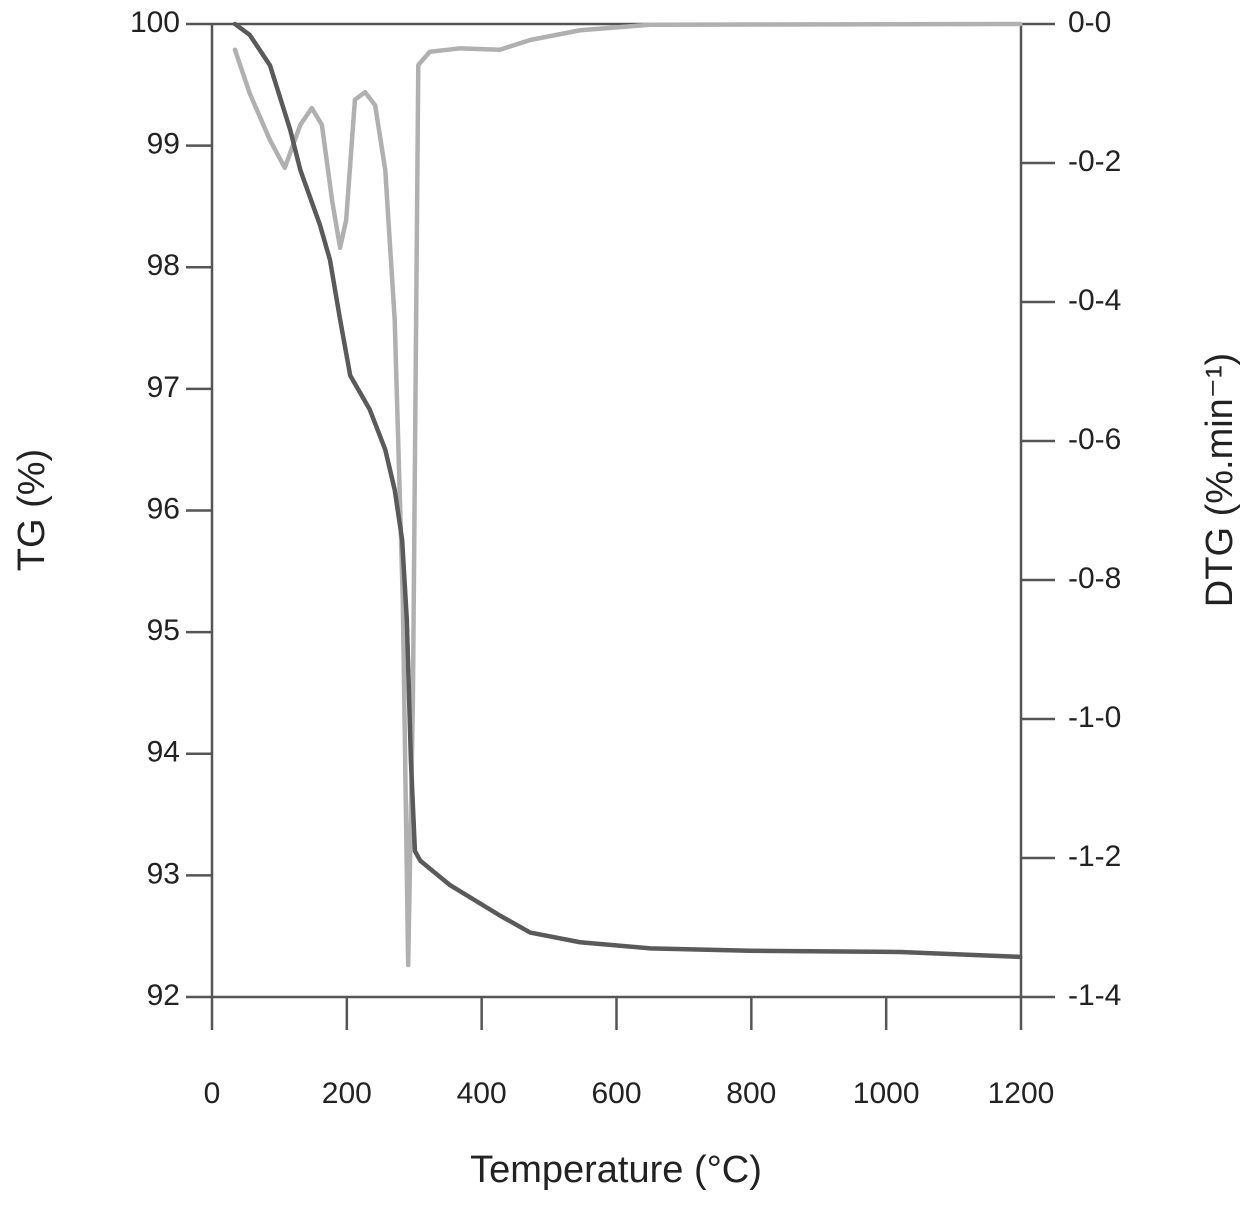  Describe the element at coordinates (163, 144) in the screenshot. I see `y-tick-label: 99` at that location.